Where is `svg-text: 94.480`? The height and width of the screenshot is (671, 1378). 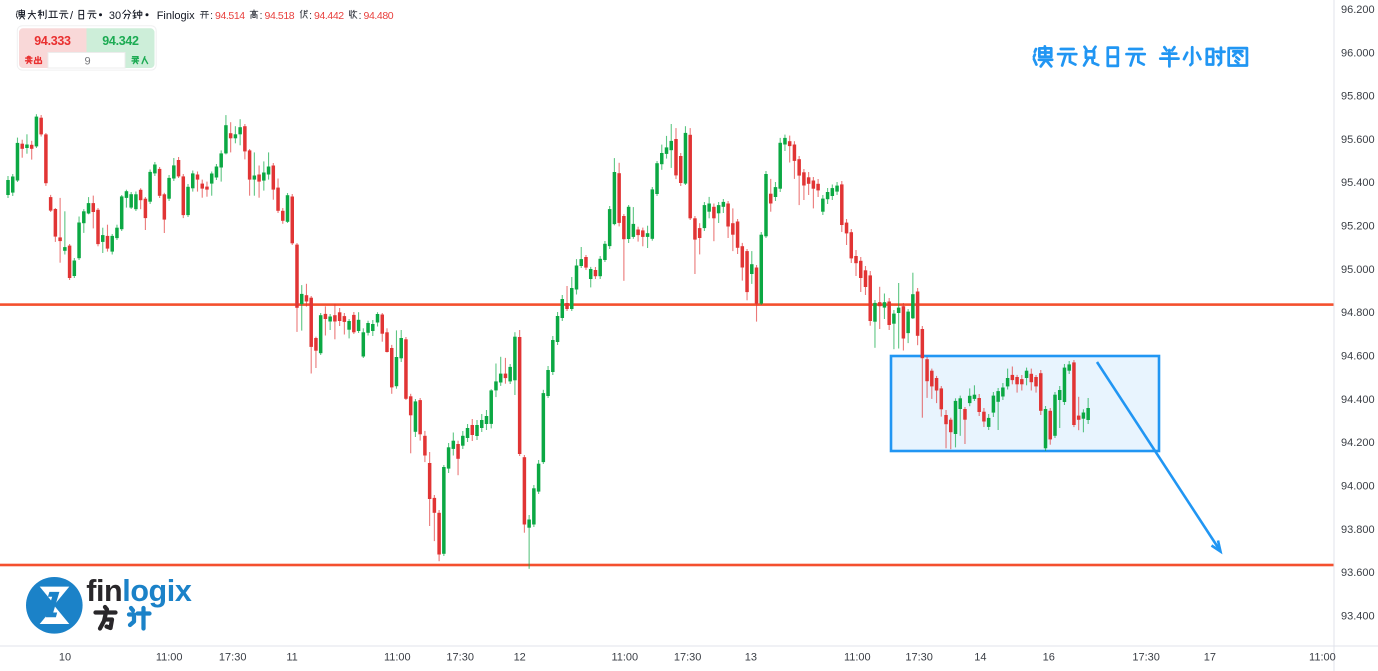
svg-text: 94.480 is located at coordinates (379, 16).